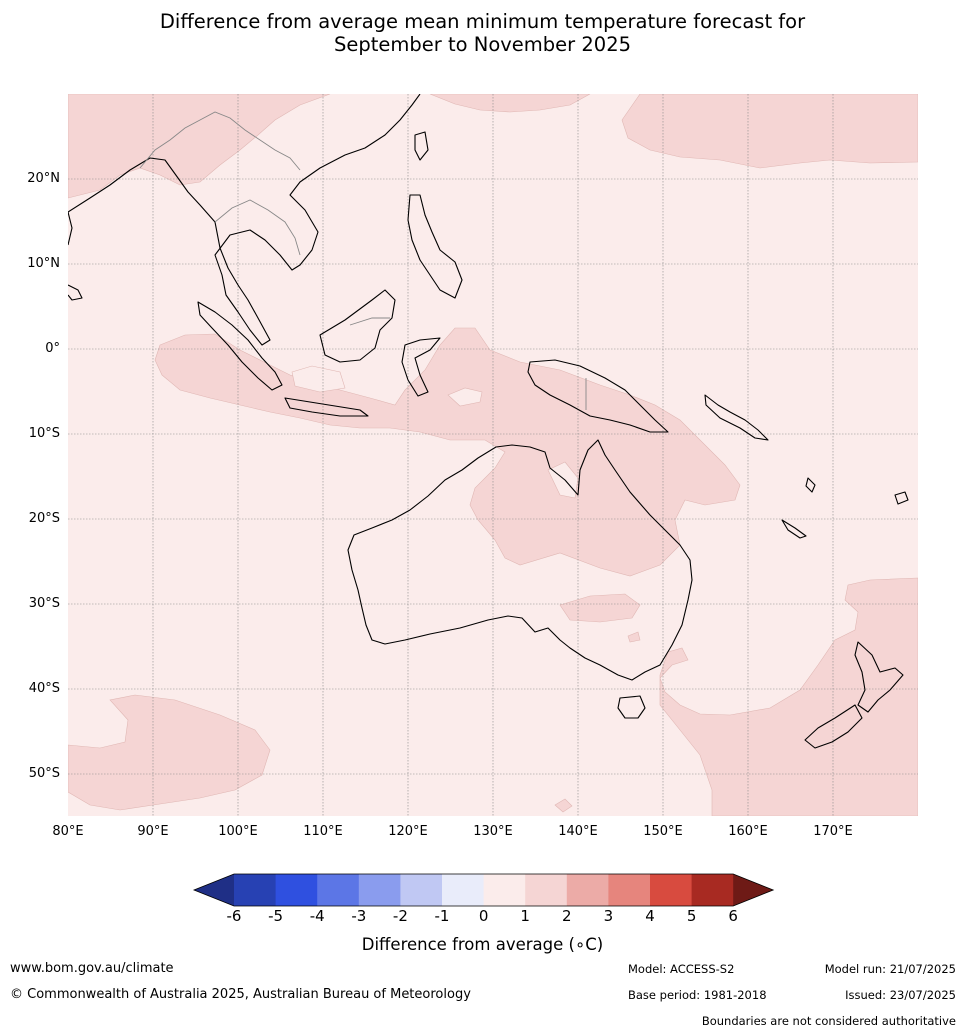 The image size is (965, 1035). Describe the element at coordinates (753, 890) in the screenshot. I see `colorbar-extend-max` at that location.